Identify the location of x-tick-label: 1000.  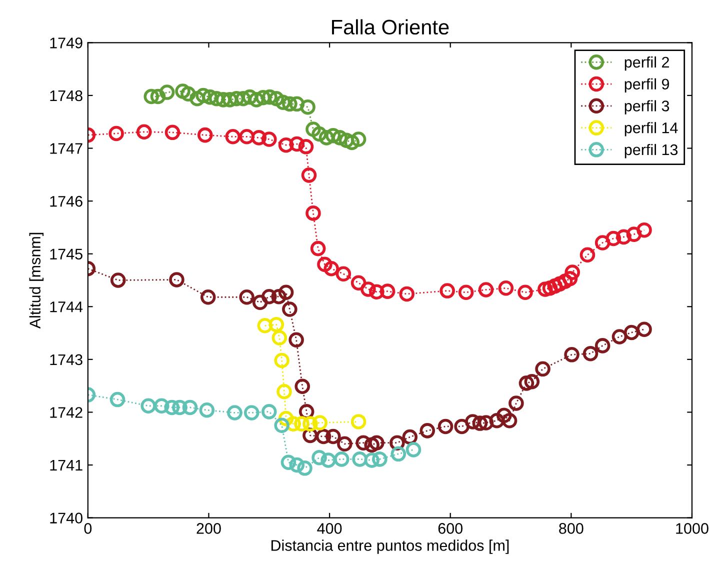
(692, 528).